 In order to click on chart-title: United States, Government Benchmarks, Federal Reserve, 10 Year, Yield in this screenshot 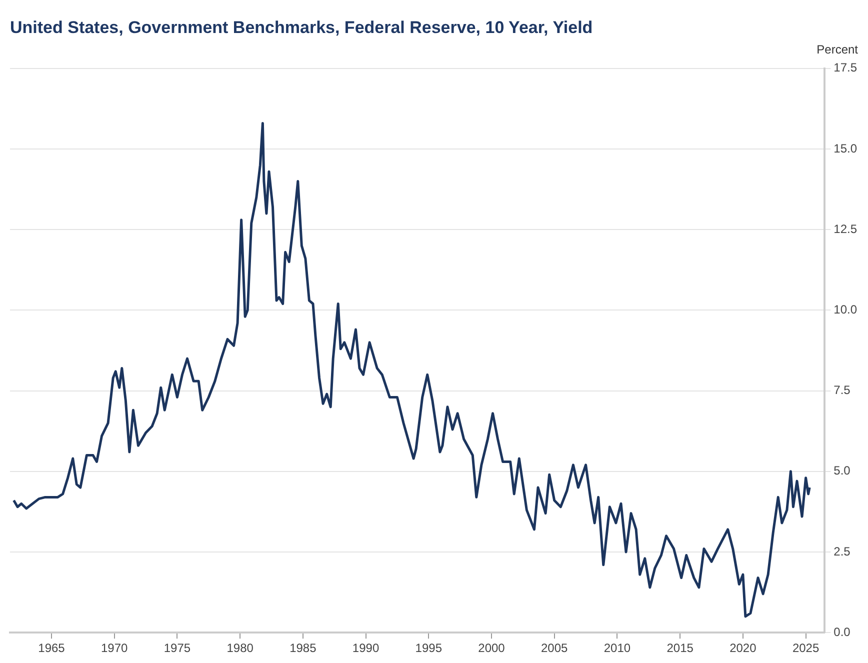, I will do `click(301, 27)`.